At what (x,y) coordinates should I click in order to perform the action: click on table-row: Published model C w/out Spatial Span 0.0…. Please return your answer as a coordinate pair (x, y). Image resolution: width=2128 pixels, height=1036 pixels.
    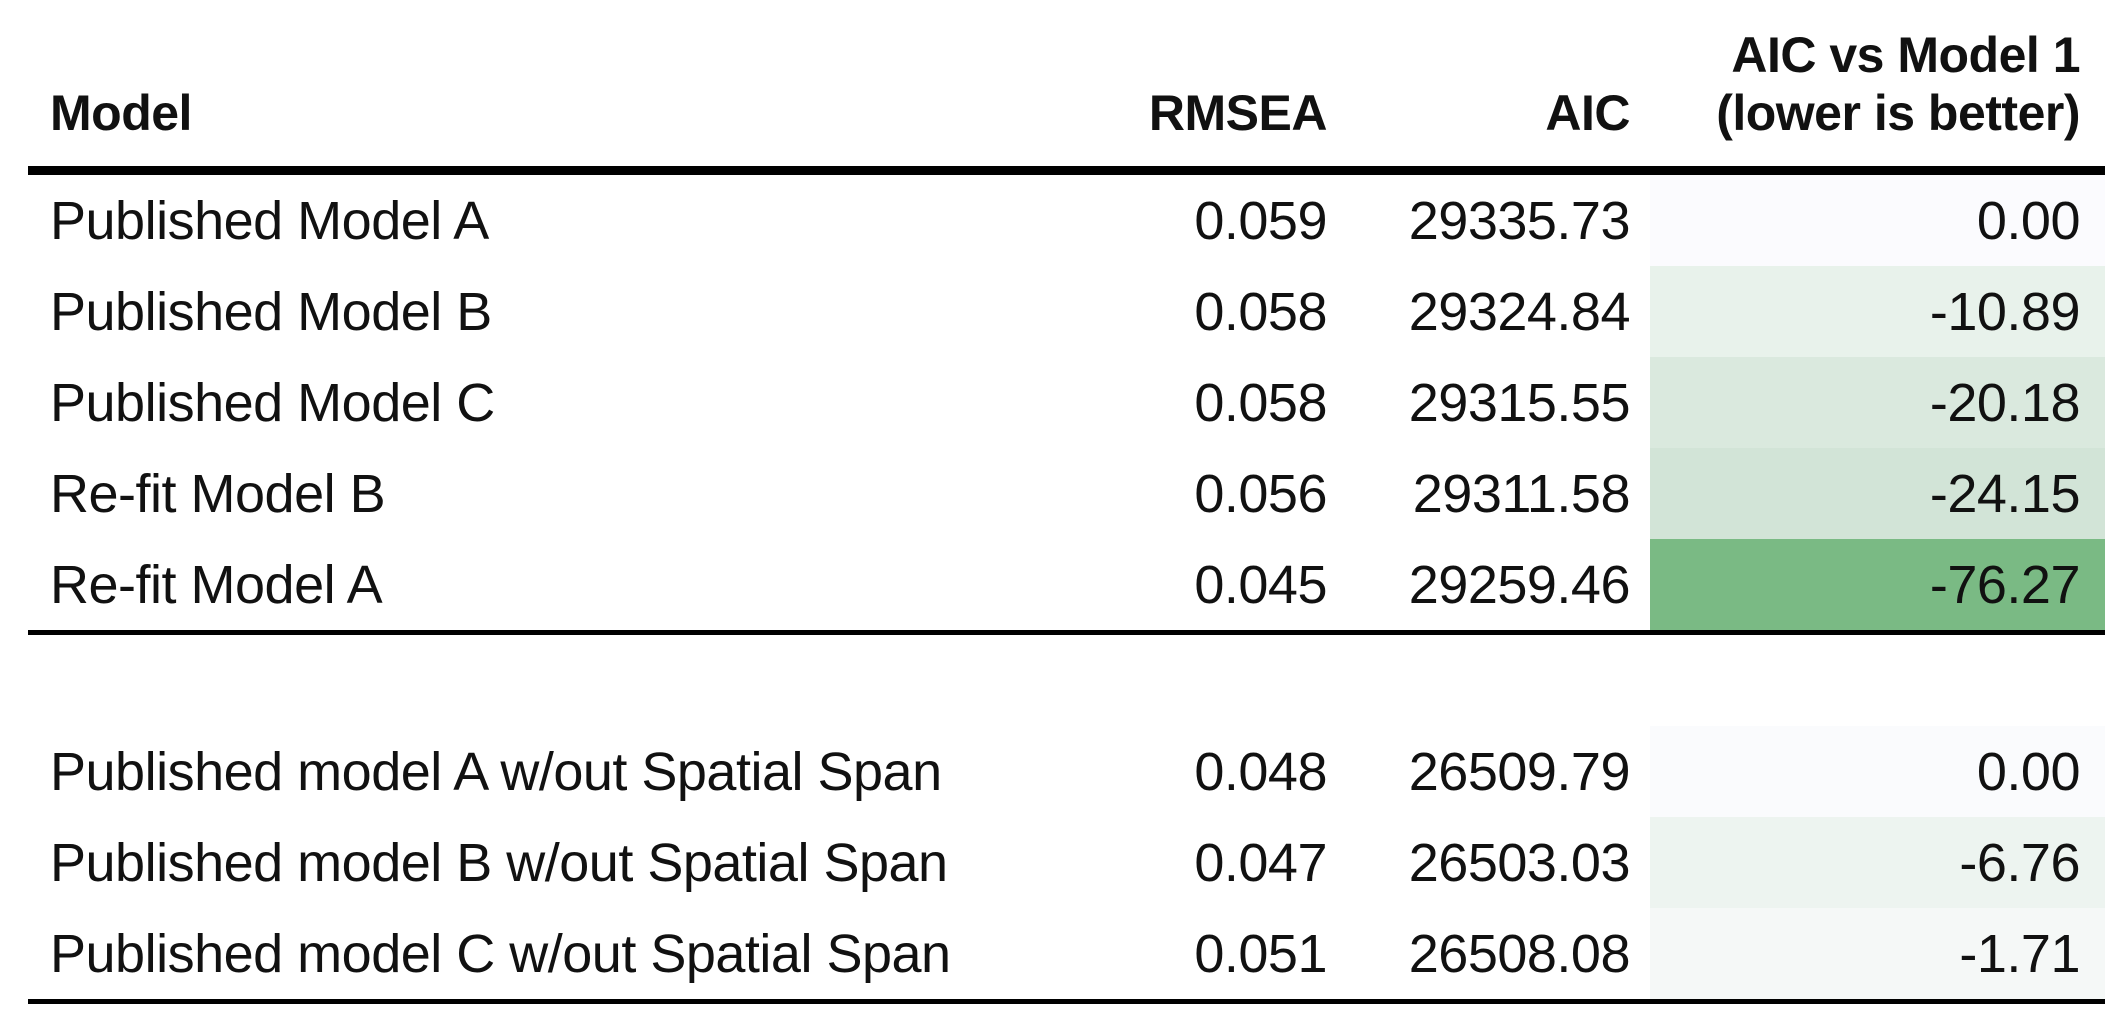
    Looking at the image, I should click on (1066, 953).